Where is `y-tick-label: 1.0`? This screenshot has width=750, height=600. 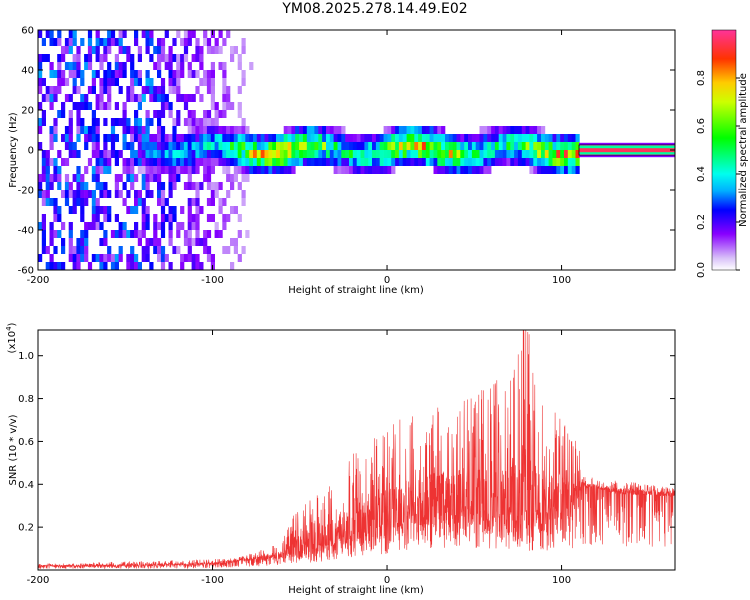
y-tick-label: 1.0 is located at coordinates (26, 356).